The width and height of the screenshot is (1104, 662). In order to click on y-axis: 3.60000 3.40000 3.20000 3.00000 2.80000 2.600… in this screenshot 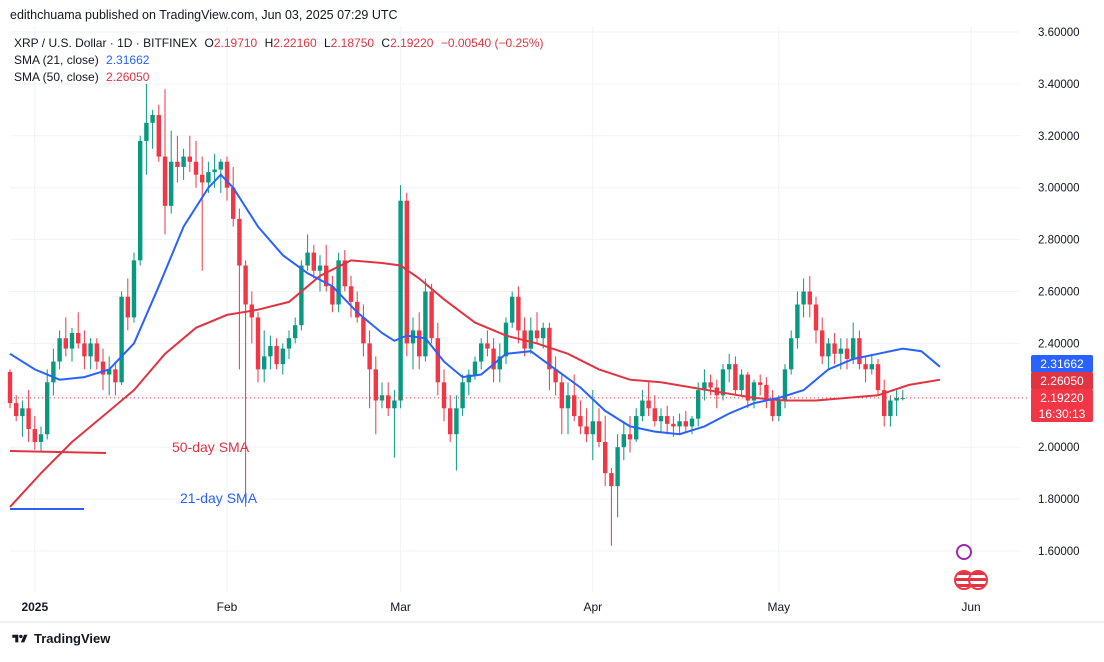, I will do `click(1059, 292)`.